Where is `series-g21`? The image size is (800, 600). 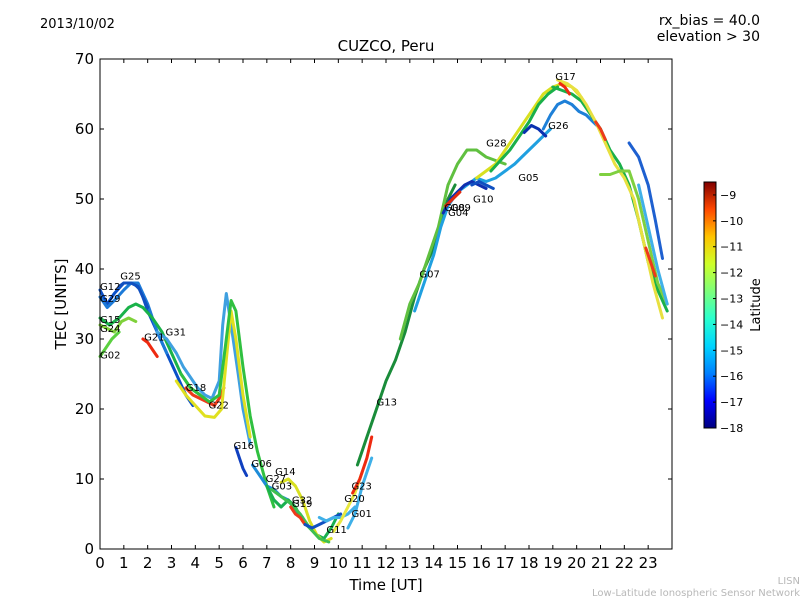 series-g21 is located at coordinates (150, 347).